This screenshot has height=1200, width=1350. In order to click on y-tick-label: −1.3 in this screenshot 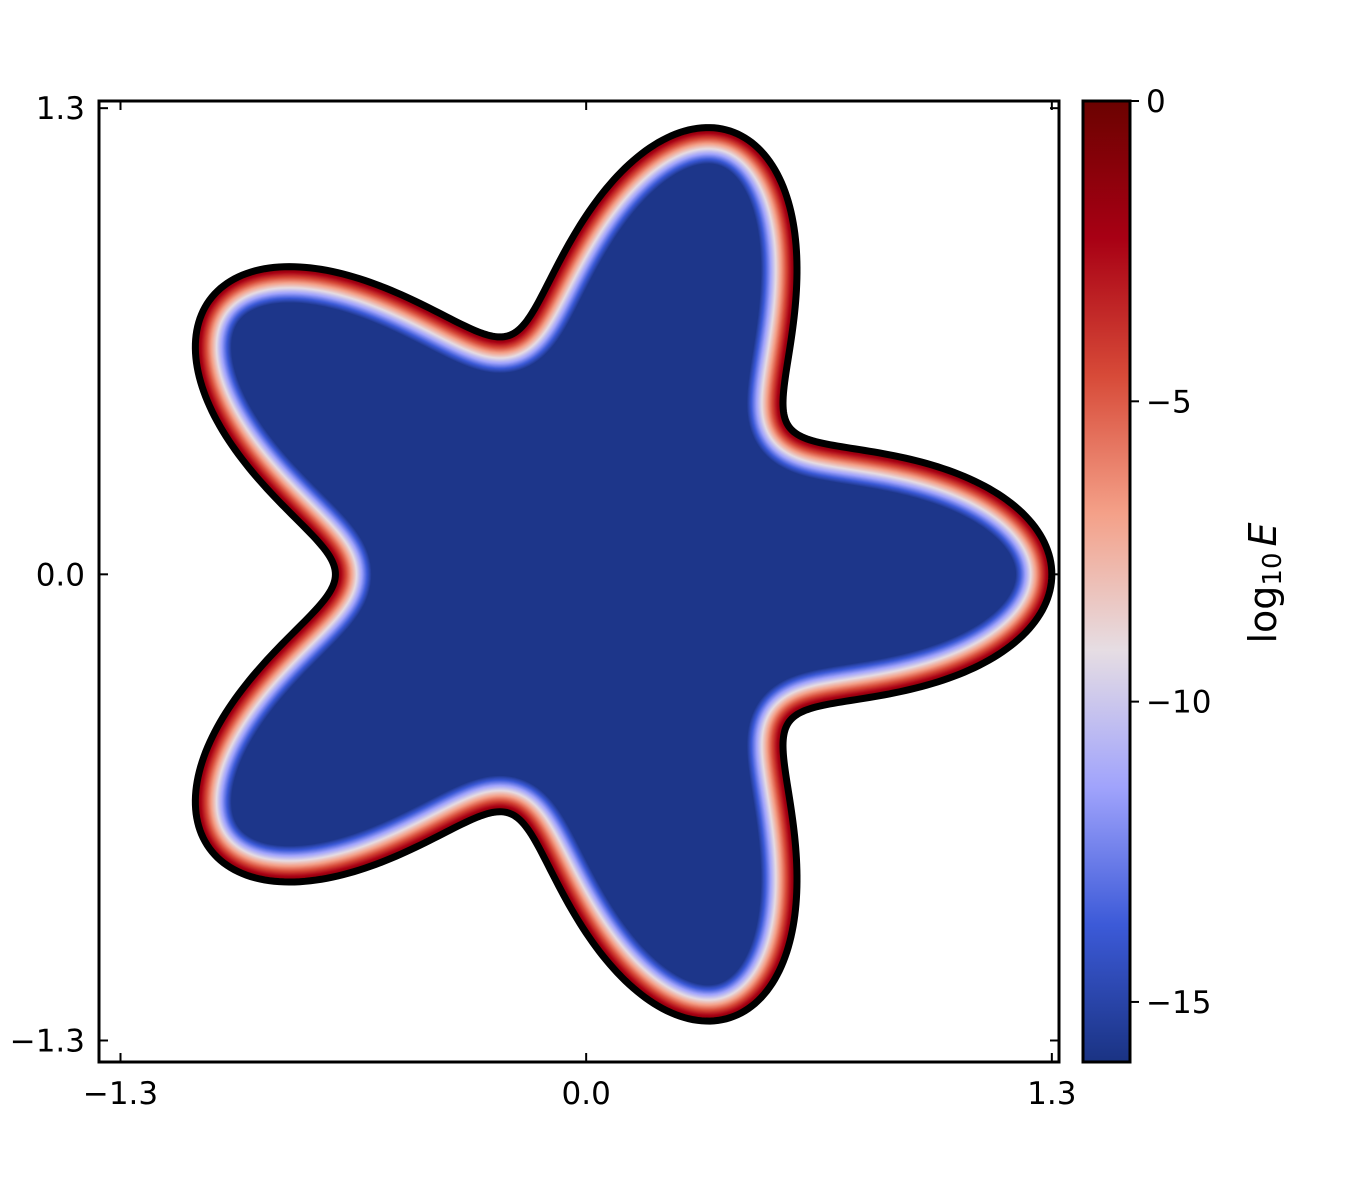, I will do `click(47, 1041)`.